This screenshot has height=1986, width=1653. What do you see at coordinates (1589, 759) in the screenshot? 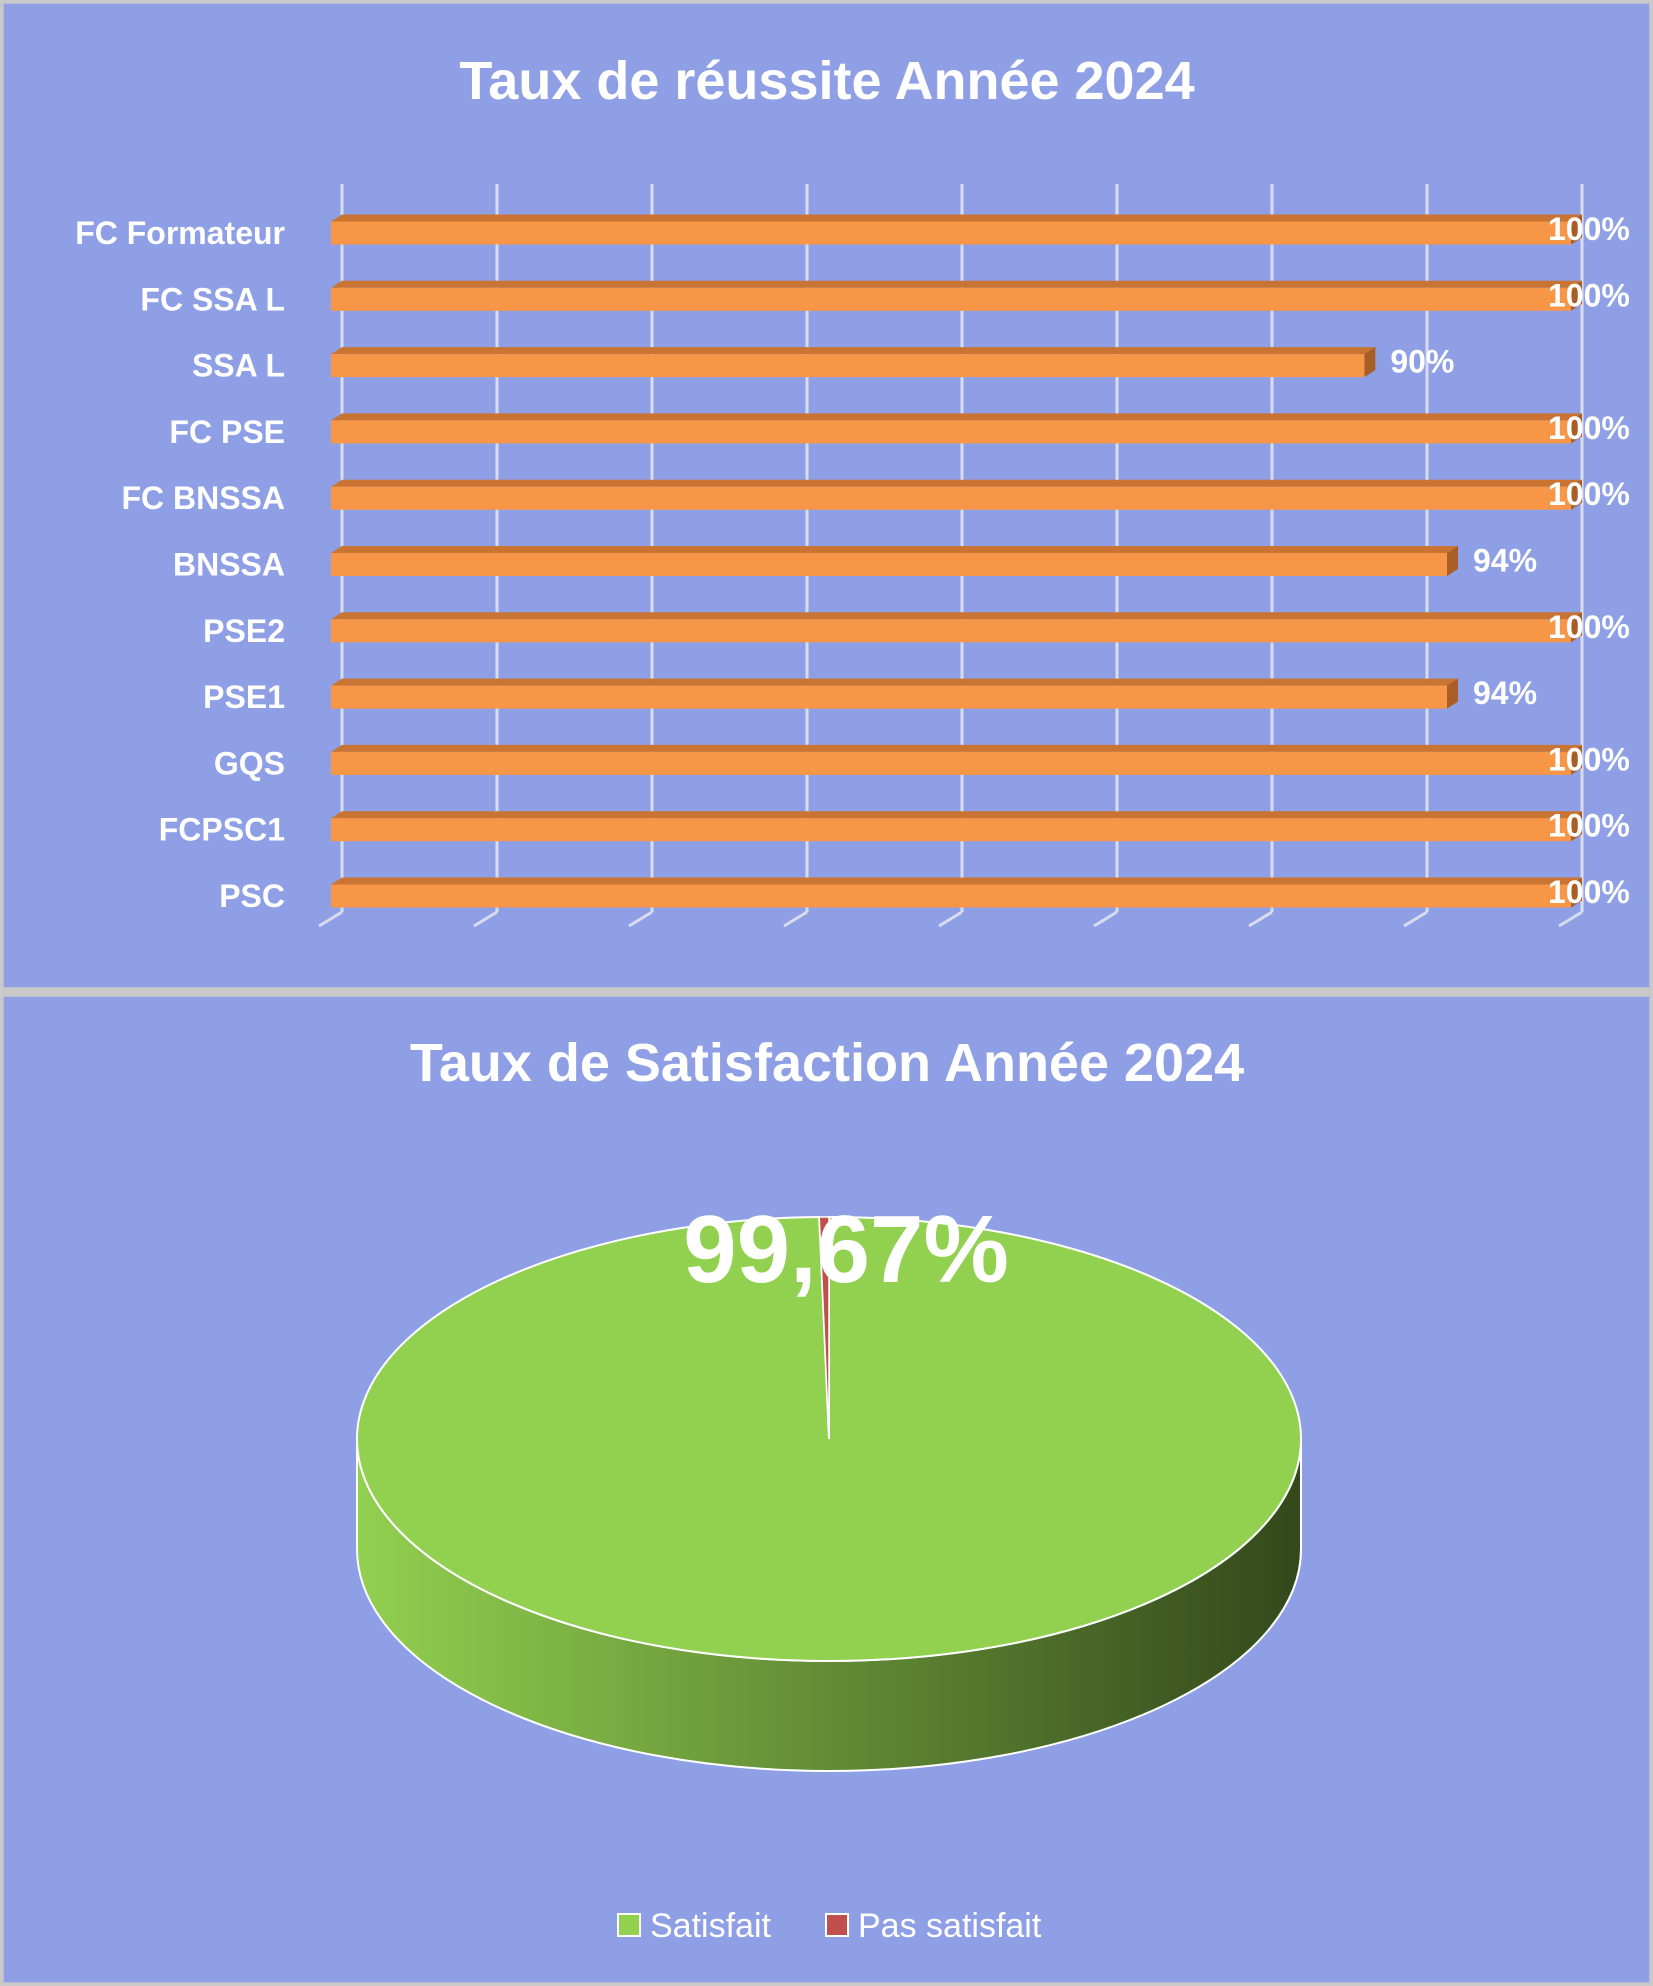
I see `value-label-gqs: 100%` at bounding box center [1589, 759].